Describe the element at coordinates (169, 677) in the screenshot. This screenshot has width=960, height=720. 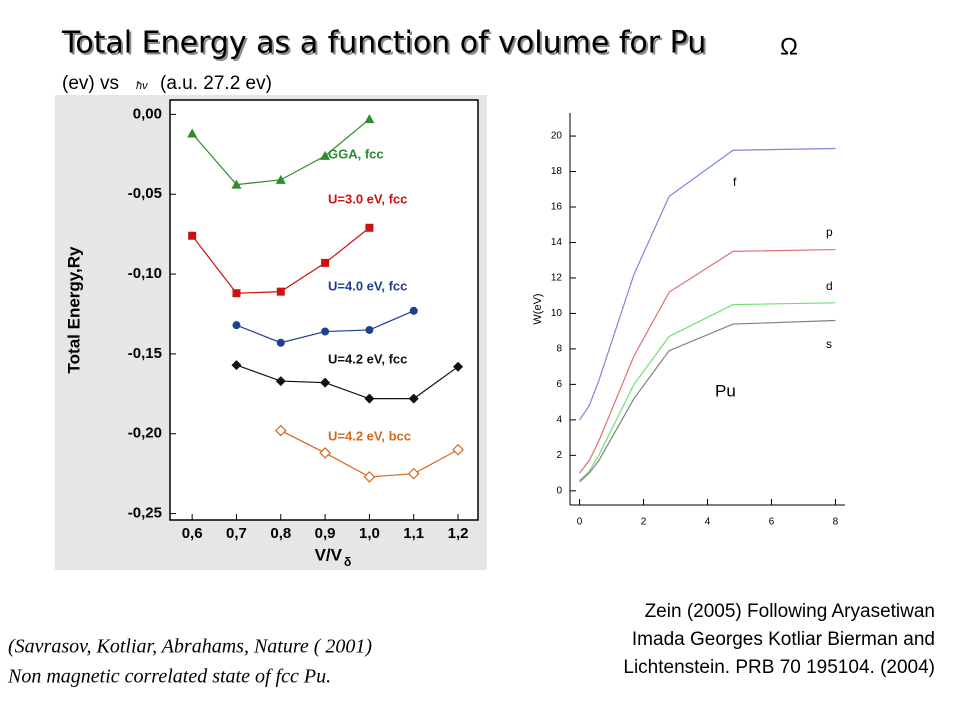
I see `citation: Non magnetic correlated state of fcc Pu.` at that location.